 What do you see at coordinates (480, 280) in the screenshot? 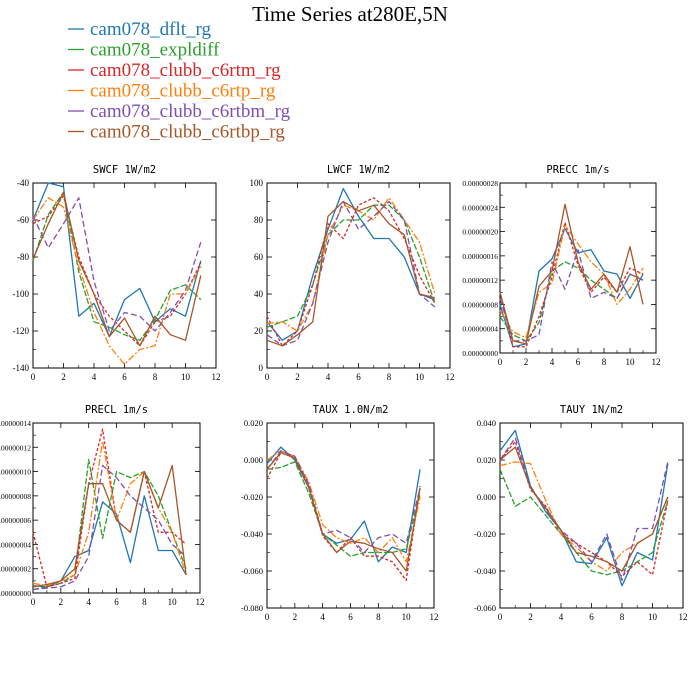
I see `y-tick-label: 0.00000012` at bounding box center [480, 280].